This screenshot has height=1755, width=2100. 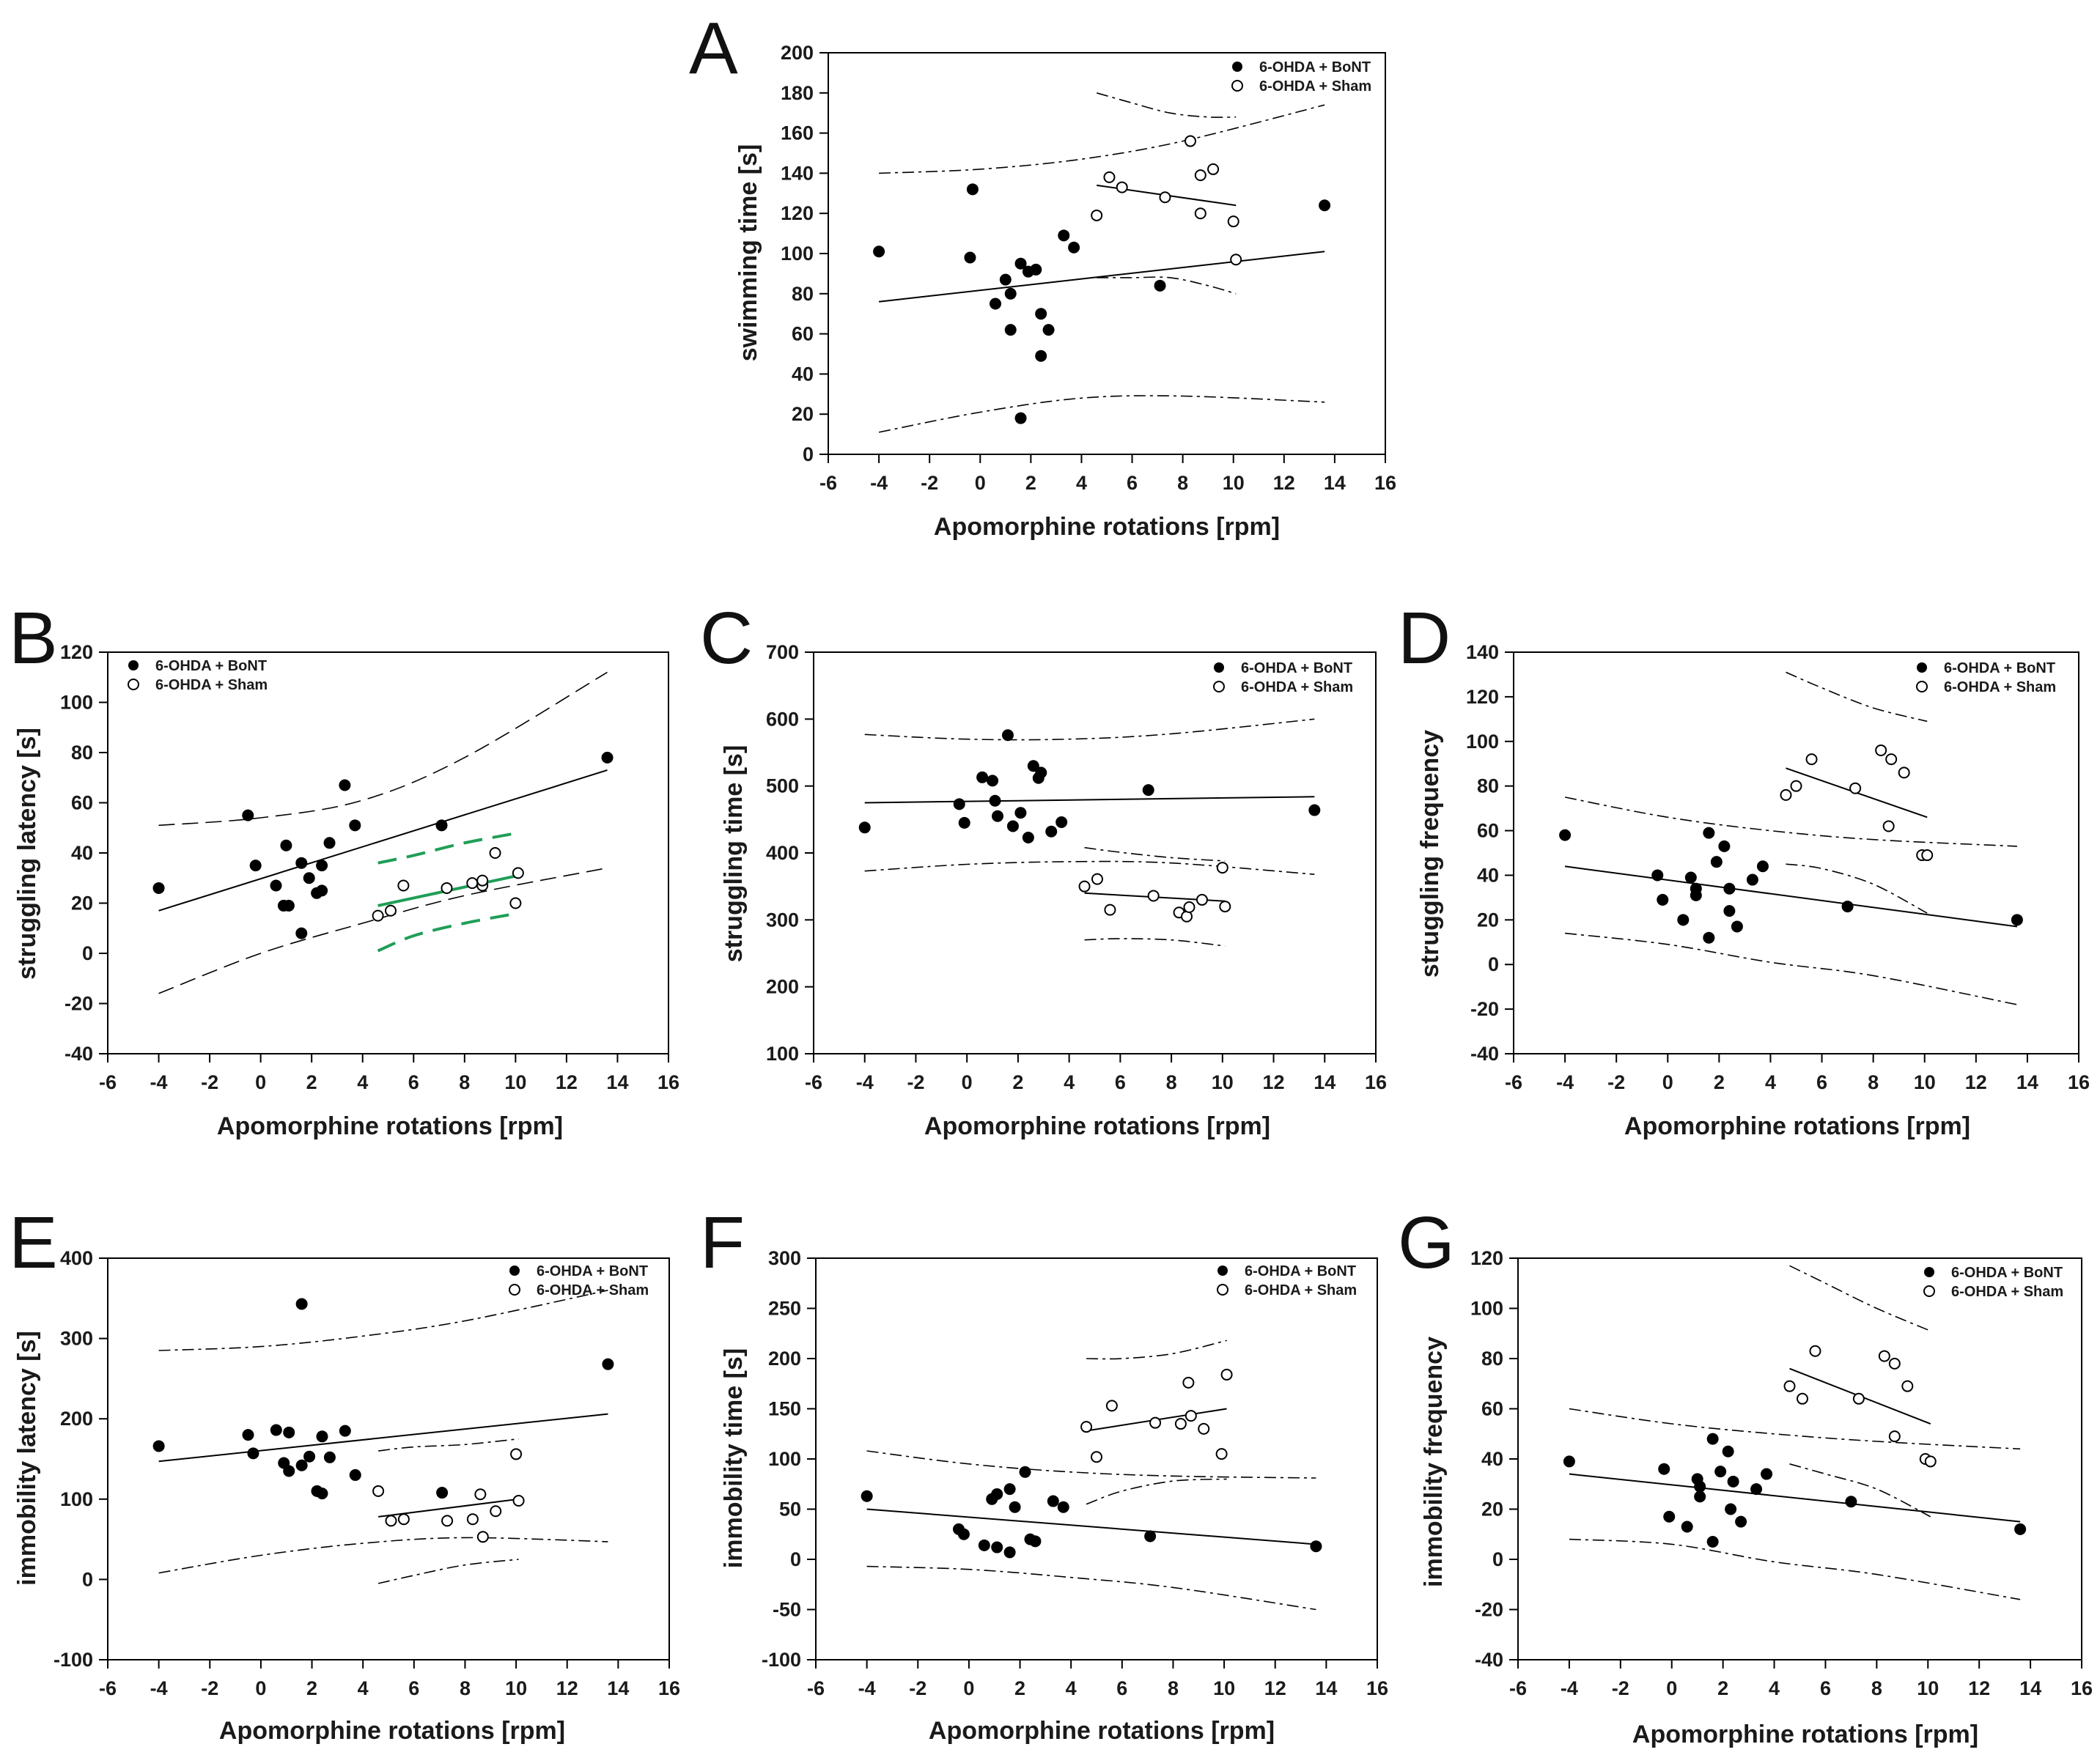 I want to click on legend-label-bont: 6-OHDA + BoNT, so click(x=1300, y=1271).